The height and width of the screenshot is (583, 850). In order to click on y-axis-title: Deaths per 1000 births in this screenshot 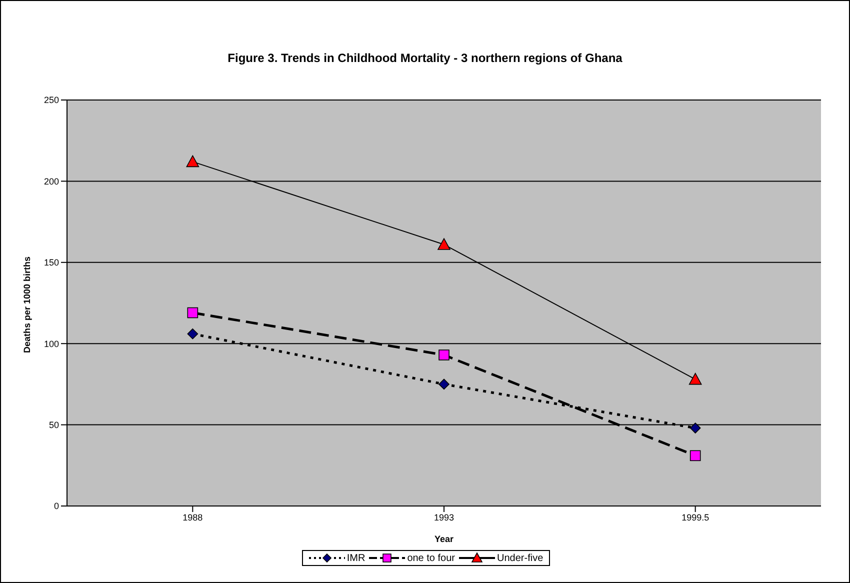, I will do `click(27, 304)`.